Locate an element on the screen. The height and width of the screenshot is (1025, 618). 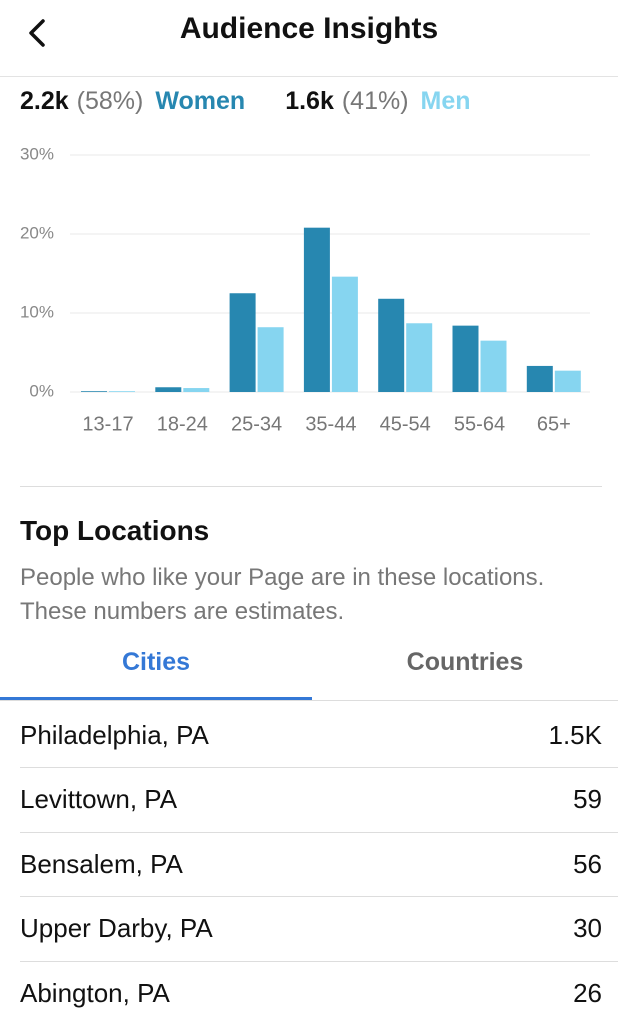
location-row: Levittown, PA 59 is located at coordinates (311, 800).